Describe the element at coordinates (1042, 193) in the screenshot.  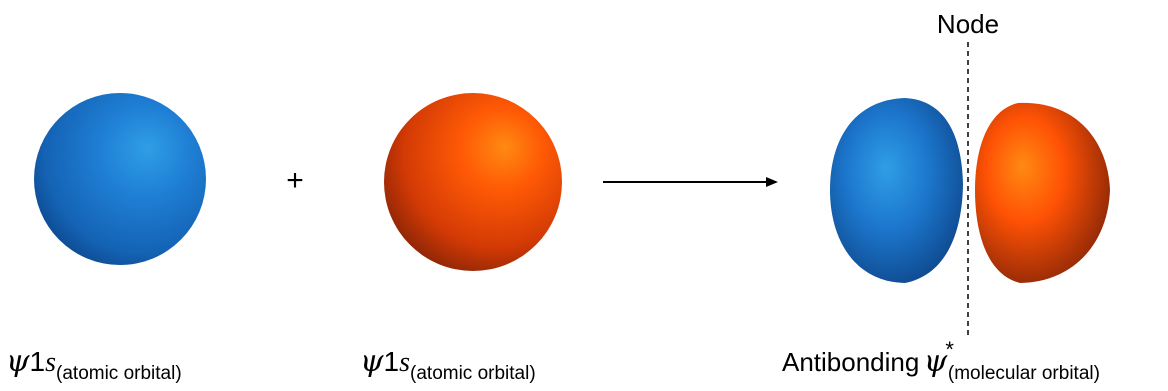
I see `antibonding-orange-lobe` at that location.